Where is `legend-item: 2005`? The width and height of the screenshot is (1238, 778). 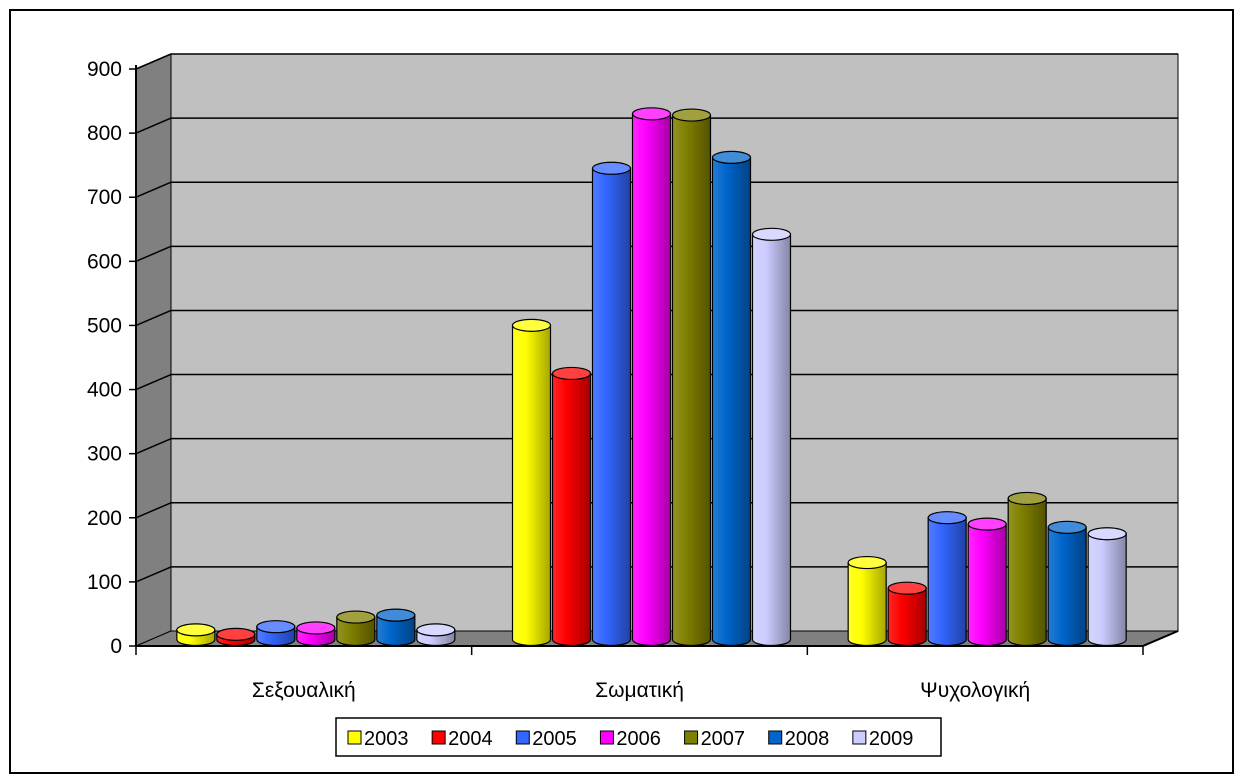 legend-item: 2005 is located at coordinates (546, 739).